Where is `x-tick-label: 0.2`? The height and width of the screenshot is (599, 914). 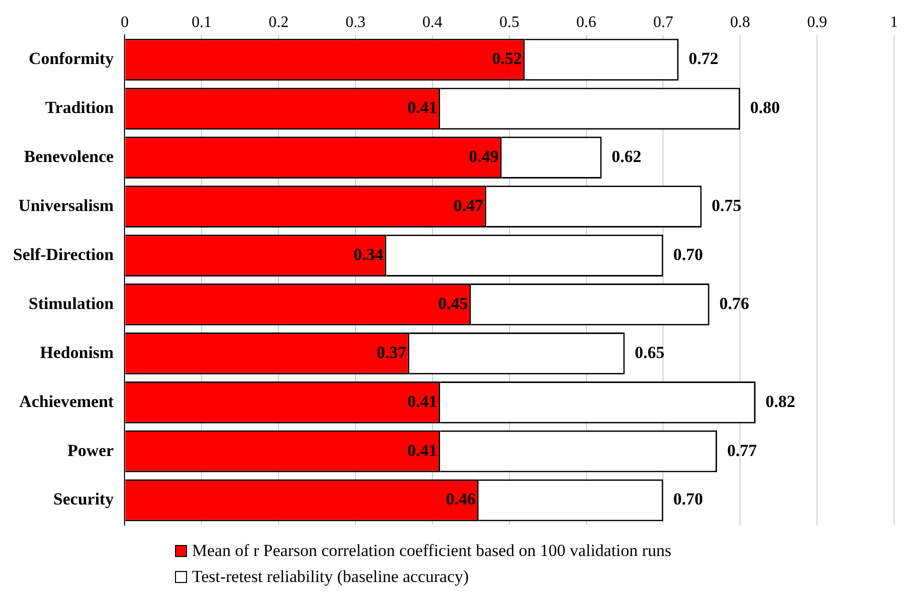 x-tick-label: 0.2 is located at coordinates (278, 22).